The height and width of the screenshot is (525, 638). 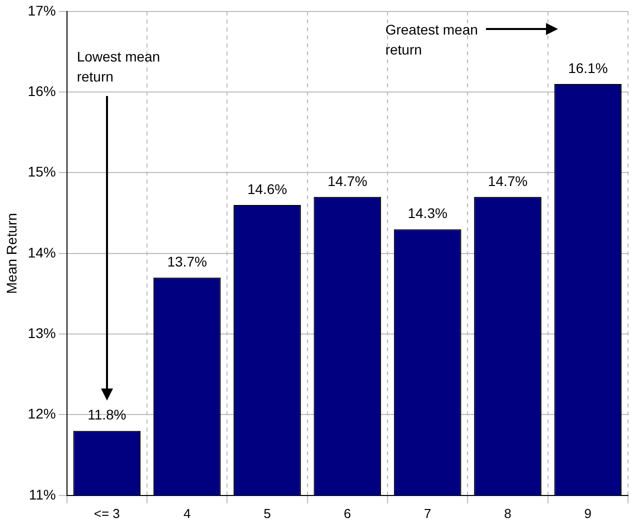 What do you see at coordinates (588, 68) in the screenshot?
I see `data-label: 16.1%` at bounding box center [588, 68].